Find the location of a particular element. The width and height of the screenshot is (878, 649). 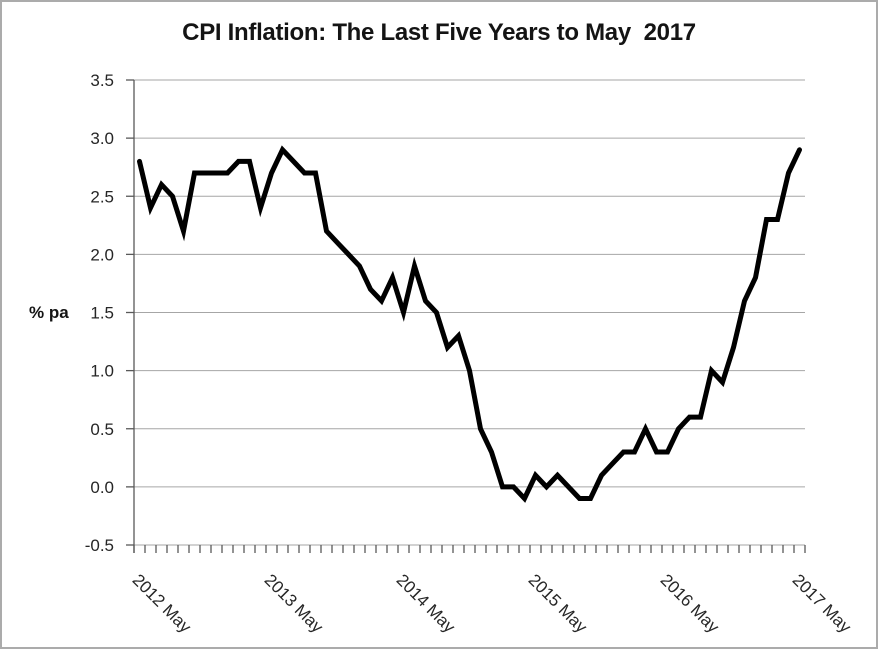

x-axis-tick-label: 2012 May is located at coordinates (162, 603).